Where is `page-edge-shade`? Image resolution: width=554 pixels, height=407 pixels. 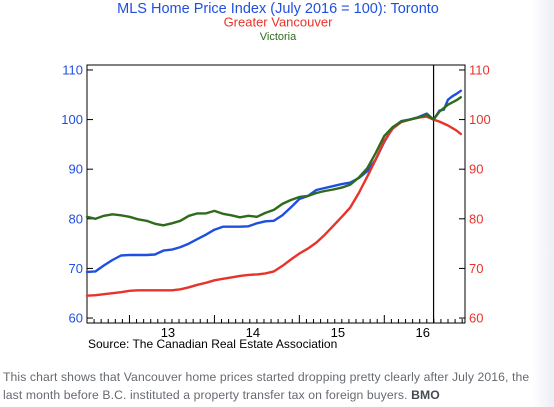
page-edge-shade is located at coordinates (543, 203).